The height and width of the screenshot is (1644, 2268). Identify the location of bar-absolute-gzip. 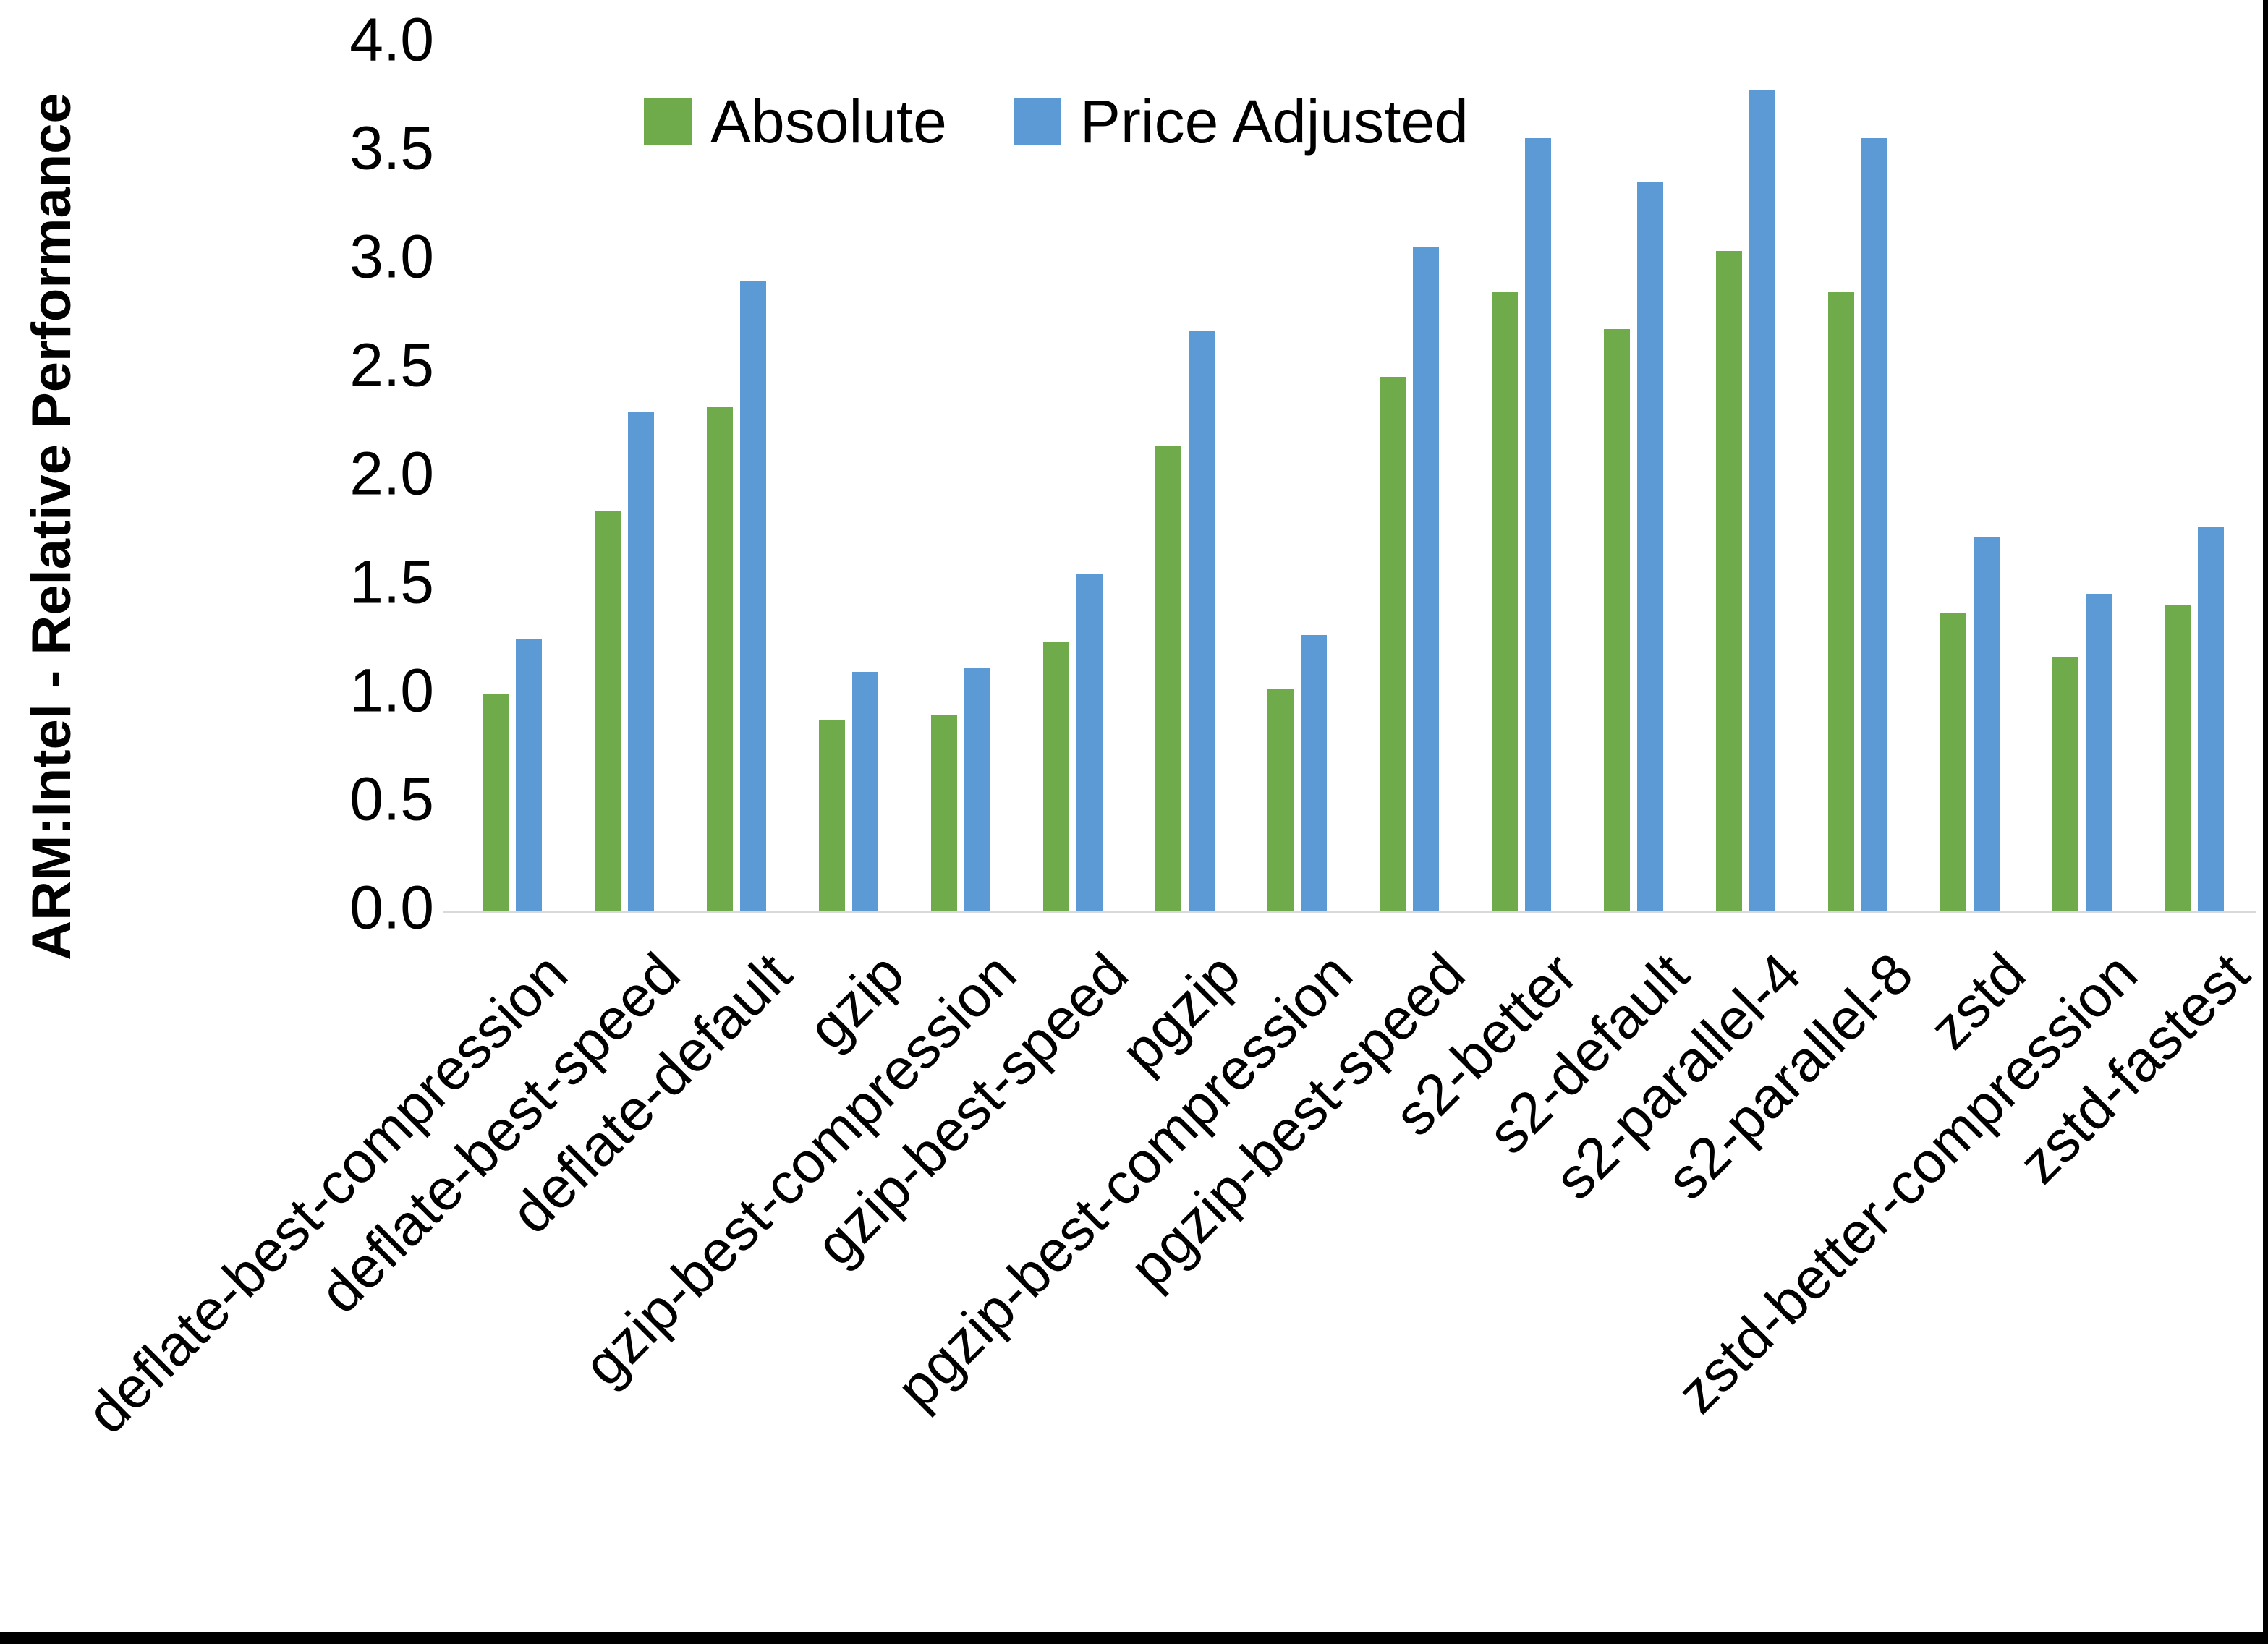
(831, 815).